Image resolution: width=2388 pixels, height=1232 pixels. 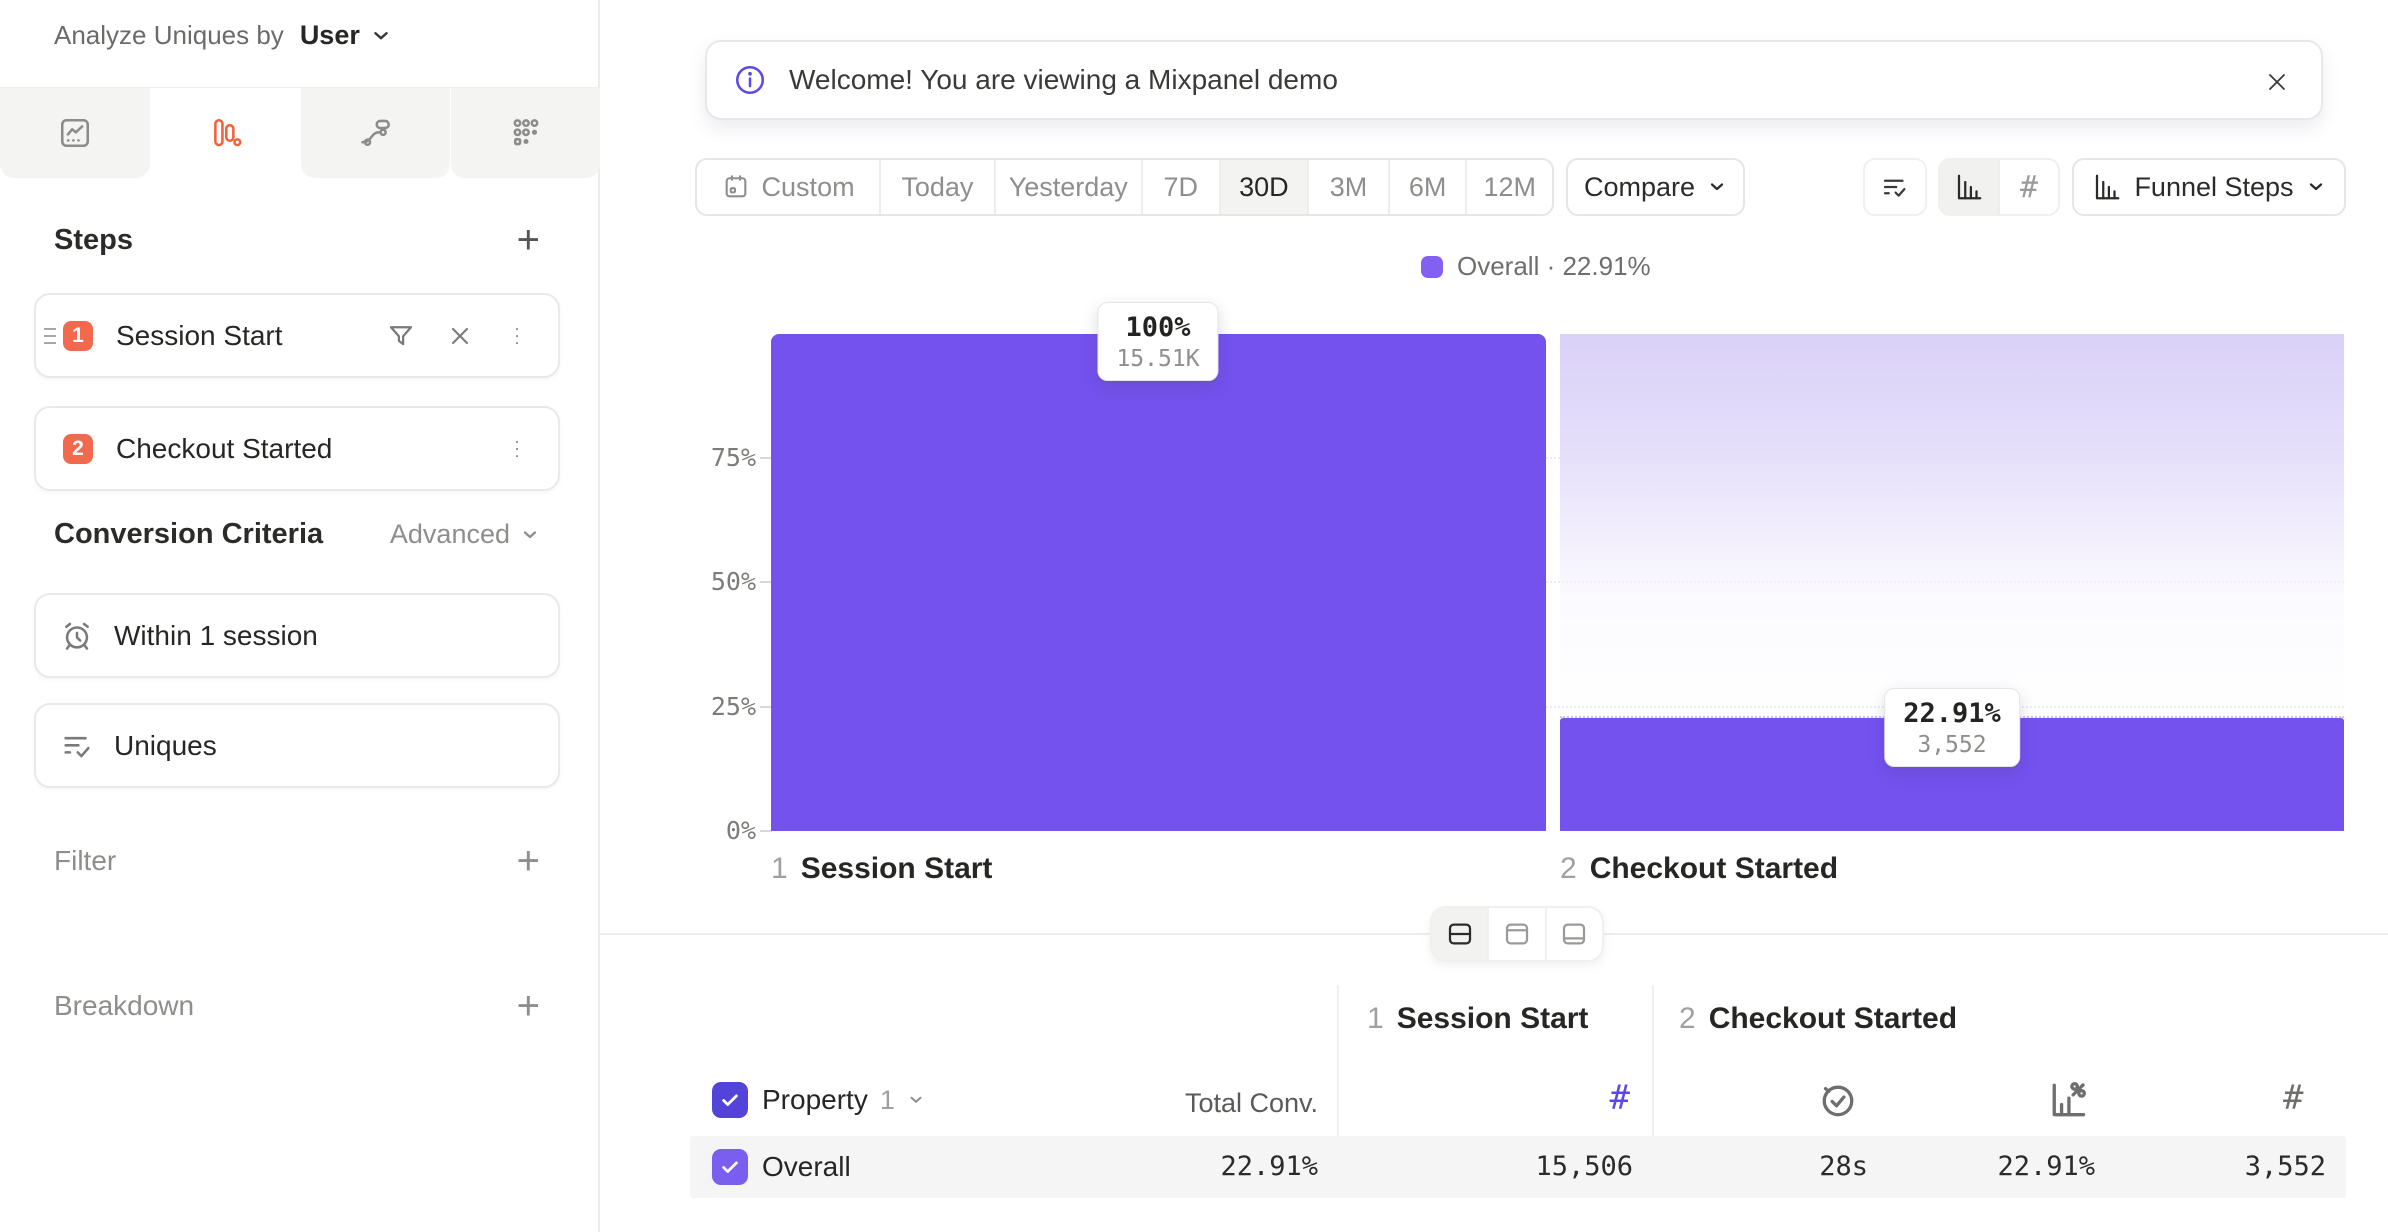 I want to click on tab-funnels, so click(x=225, y=133).